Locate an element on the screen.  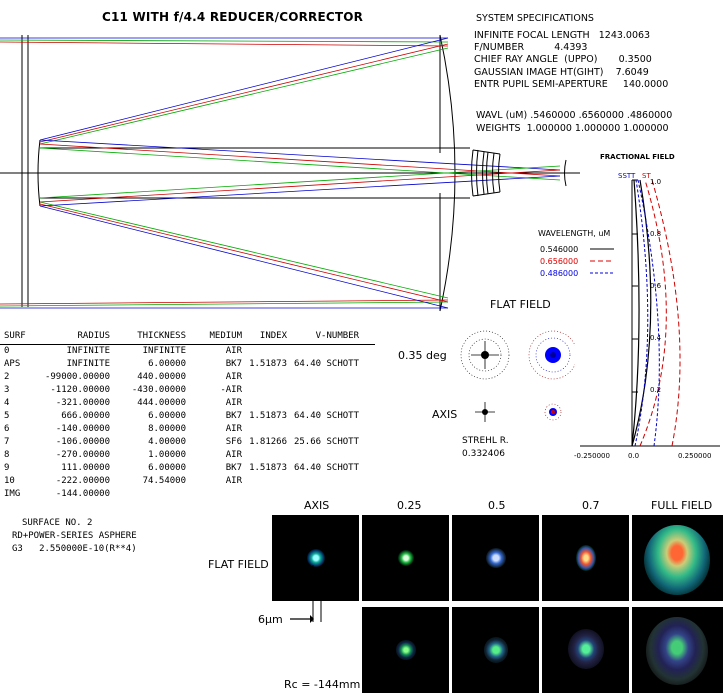
prescription-cell: 3 is located at coordinates (7, 390).